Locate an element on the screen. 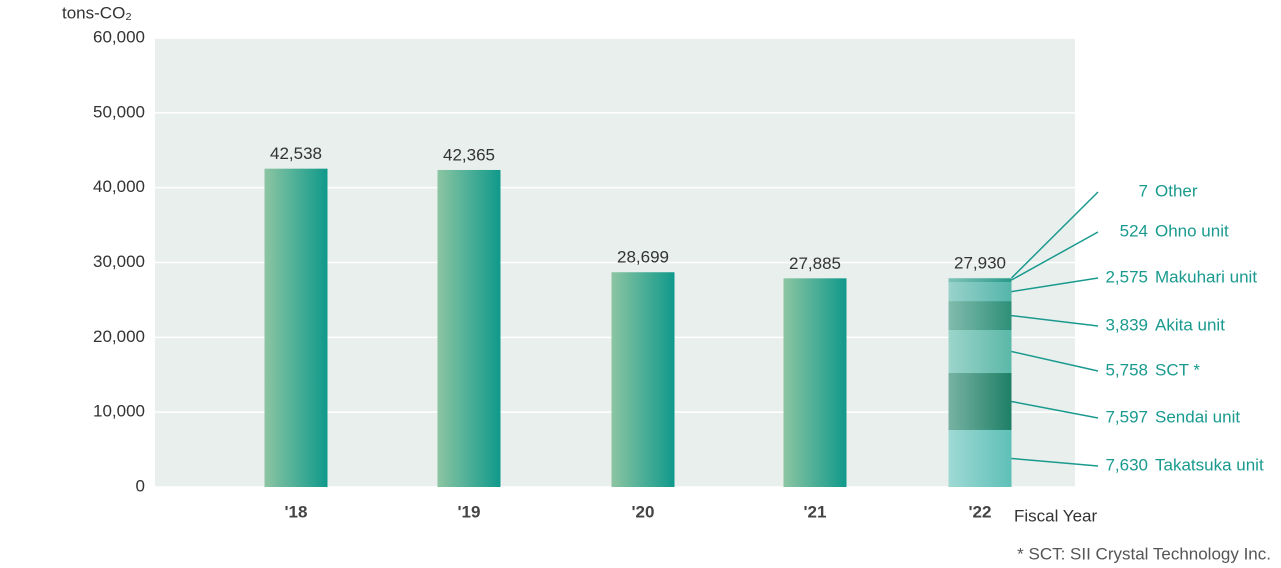 This screenshot has width=1281, height=568. value-label: 42,365 is located at coordinates (469, 154).